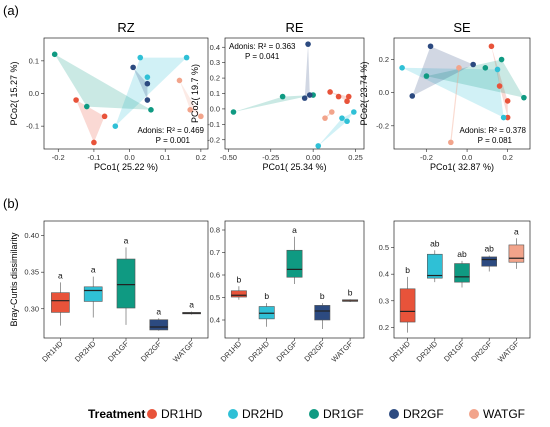 This screenshot has height=427, width=550. Describe the element at coordinates (215, 320) in the screenshot. I see `y-tick-label: 0.4` at that location.